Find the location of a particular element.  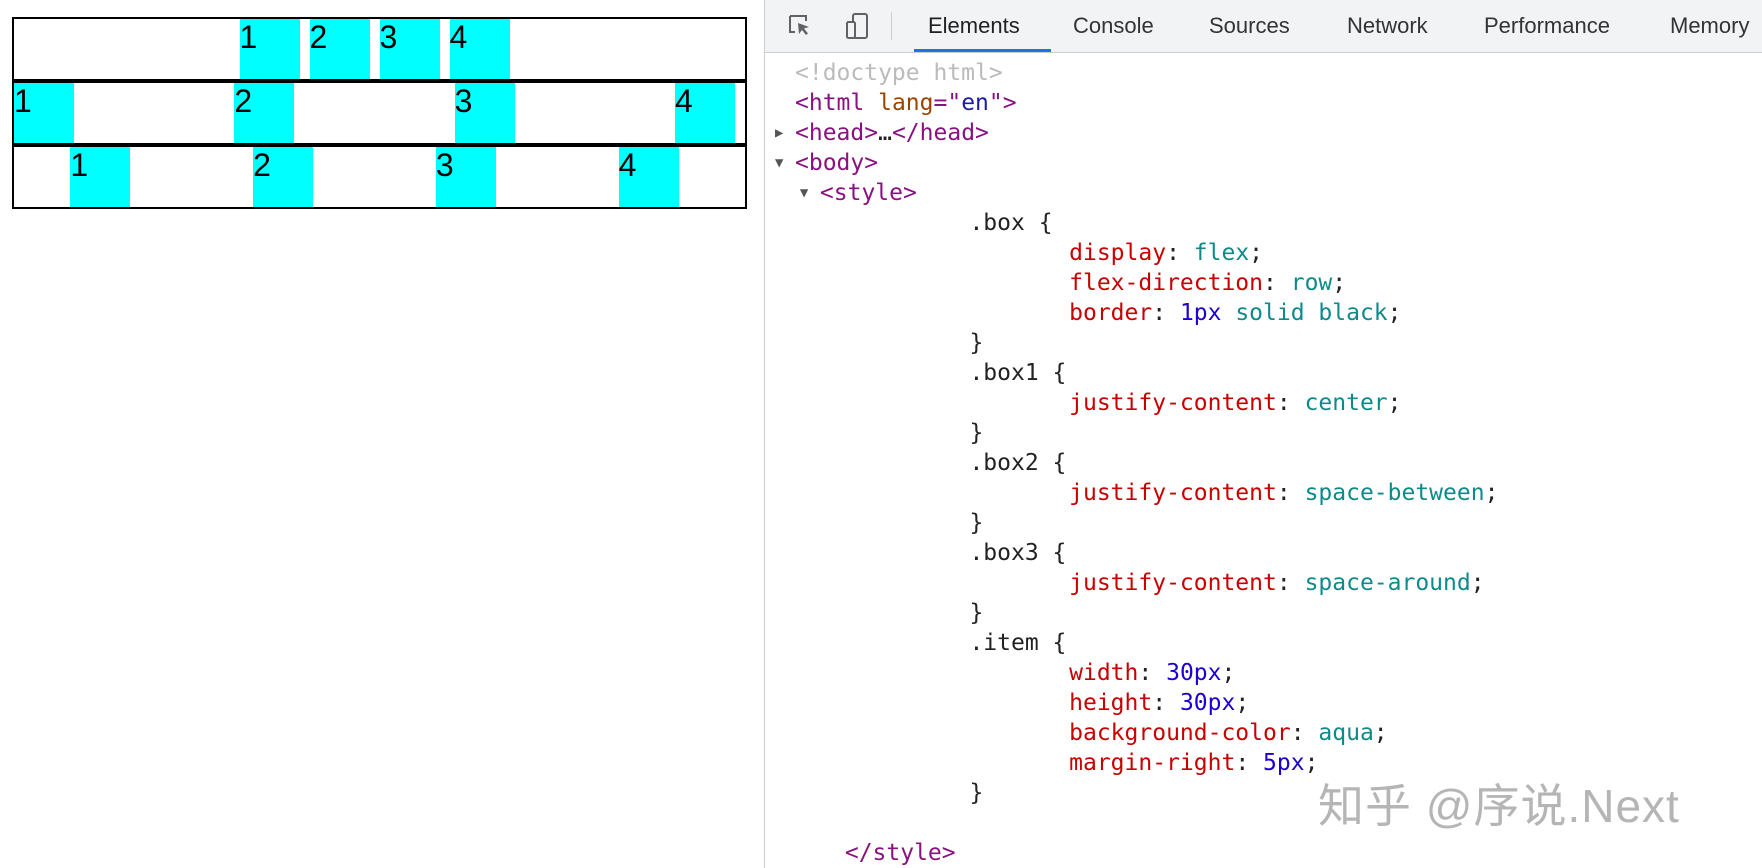

code-token: 5px is located at coordinates (1284, 763).